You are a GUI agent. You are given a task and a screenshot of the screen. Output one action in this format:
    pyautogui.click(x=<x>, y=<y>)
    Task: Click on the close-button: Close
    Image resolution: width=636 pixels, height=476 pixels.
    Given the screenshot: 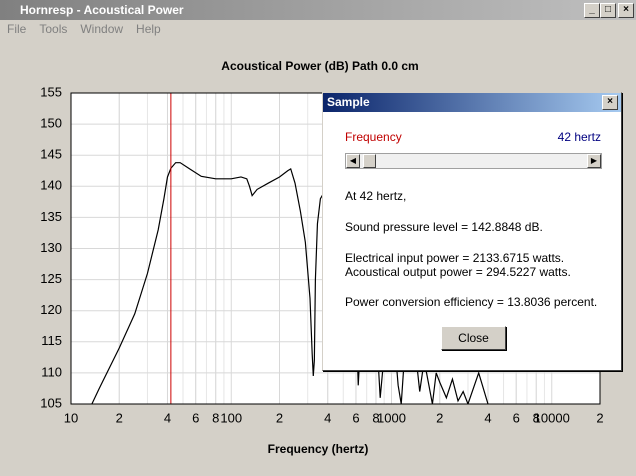 What is the action you would take?
    pyautogui.click(x=473, y=338)
    